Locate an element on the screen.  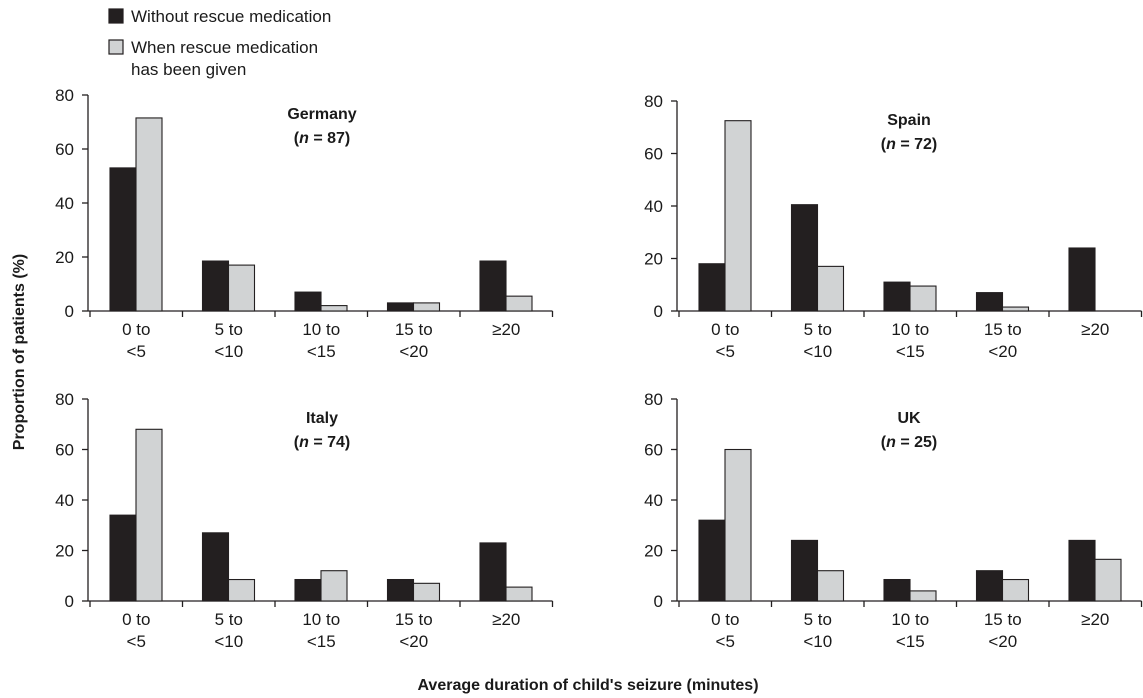
legend-label: has been given is located at coordinates (188, 69).